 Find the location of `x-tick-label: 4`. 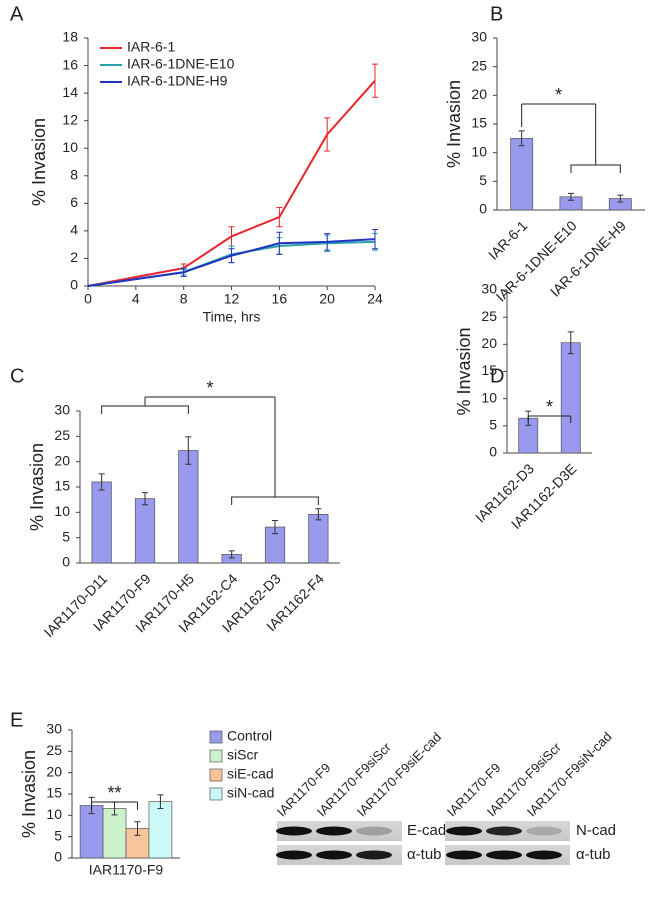

x-tick-label: 4 is located at coordinates (136, 299).